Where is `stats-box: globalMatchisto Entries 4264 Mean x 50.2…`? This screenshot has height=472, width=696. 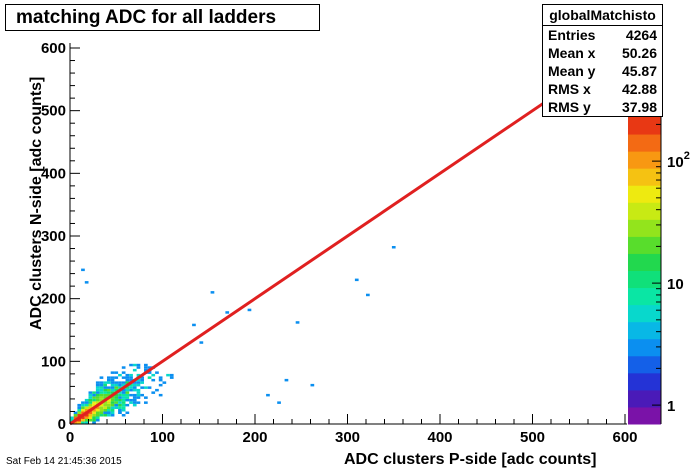 stats-box: globalMatchisto Entries 4264 Mean x 50.2… is located at coordinates (602, 60).